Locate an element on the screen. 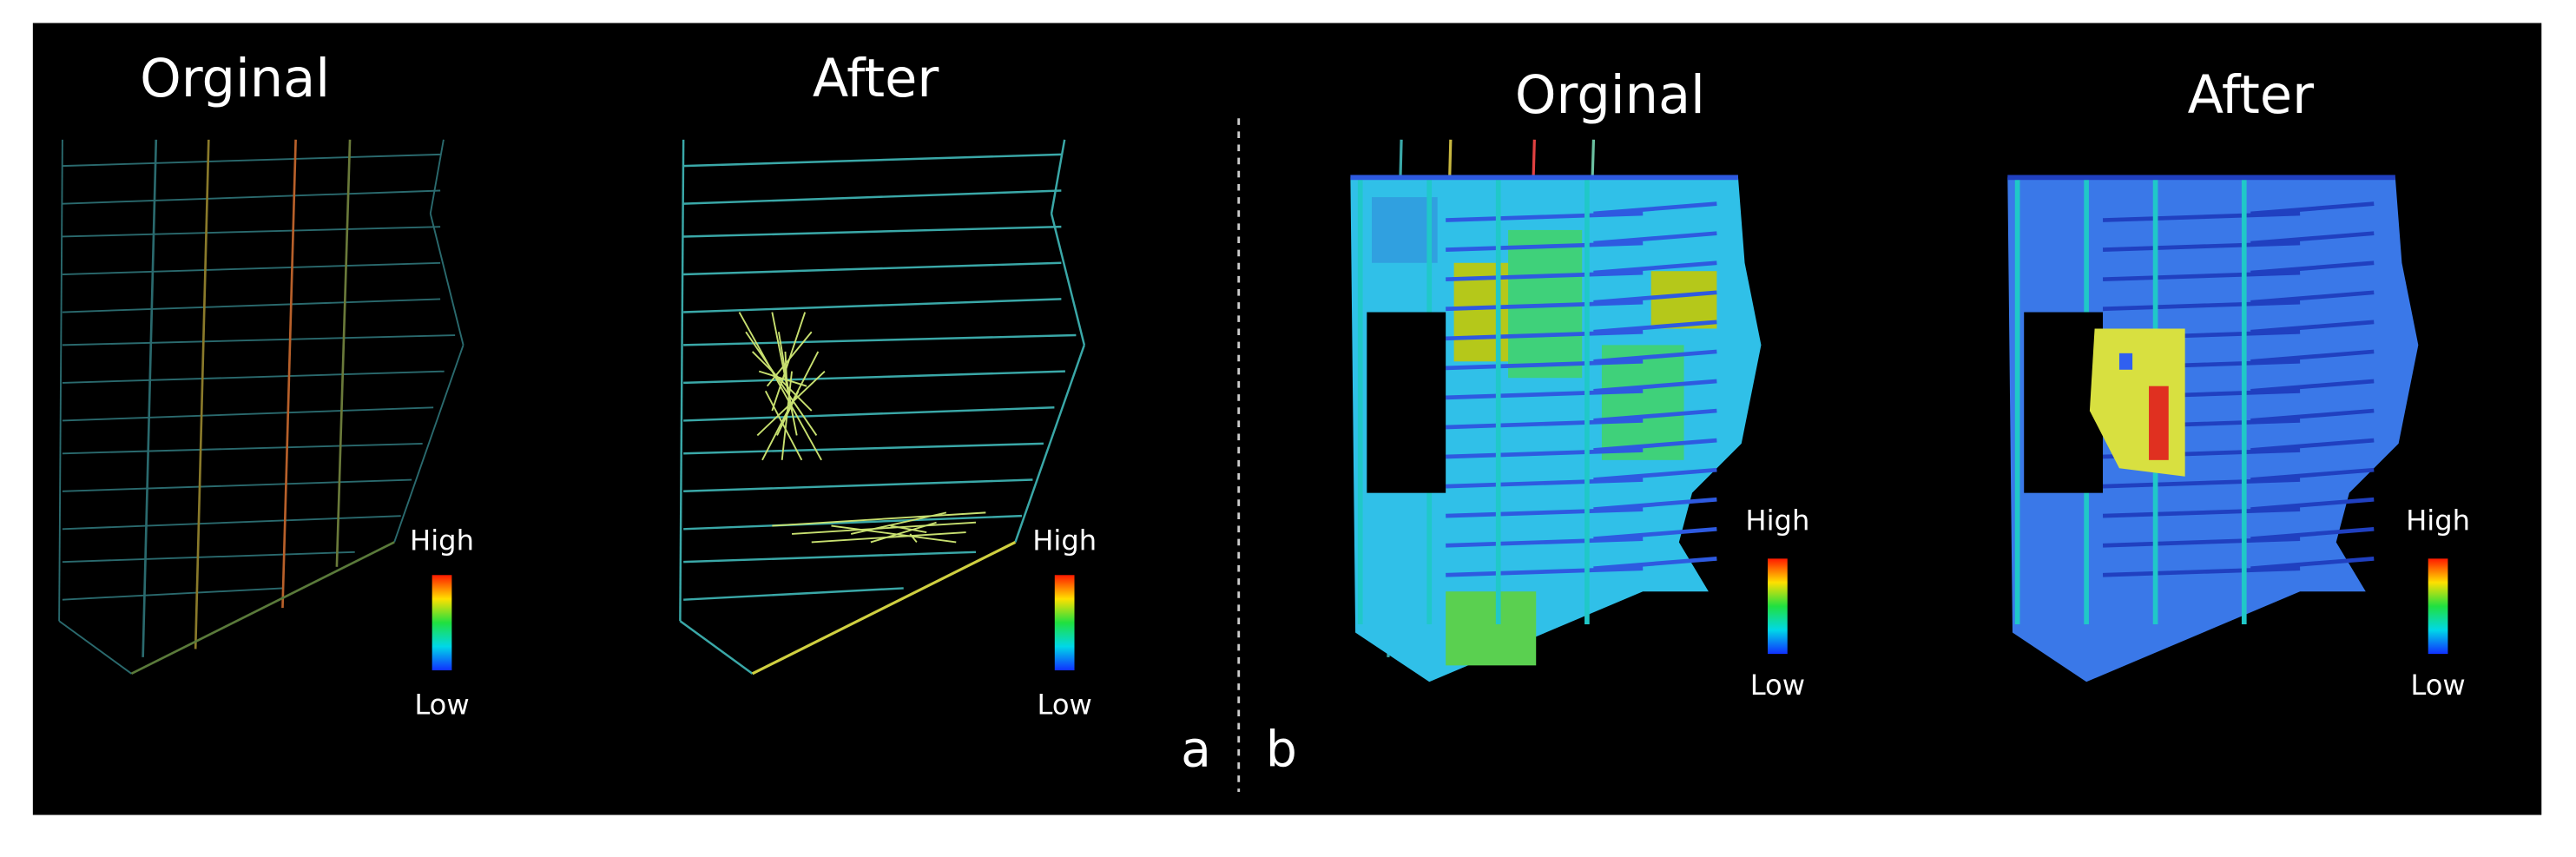 This screenshot has width=2576, height=857. map-area is located at coordinates (2213, 429).